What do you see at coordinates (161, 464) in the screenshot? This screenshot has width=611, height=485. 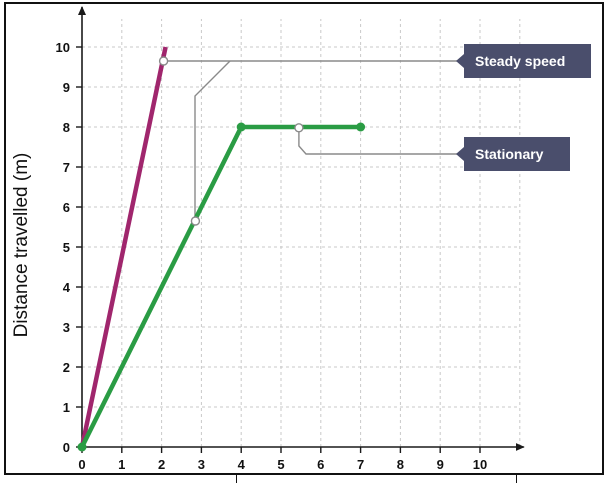 I see `x-tick-label: 2` at bounding box center [161, 464].